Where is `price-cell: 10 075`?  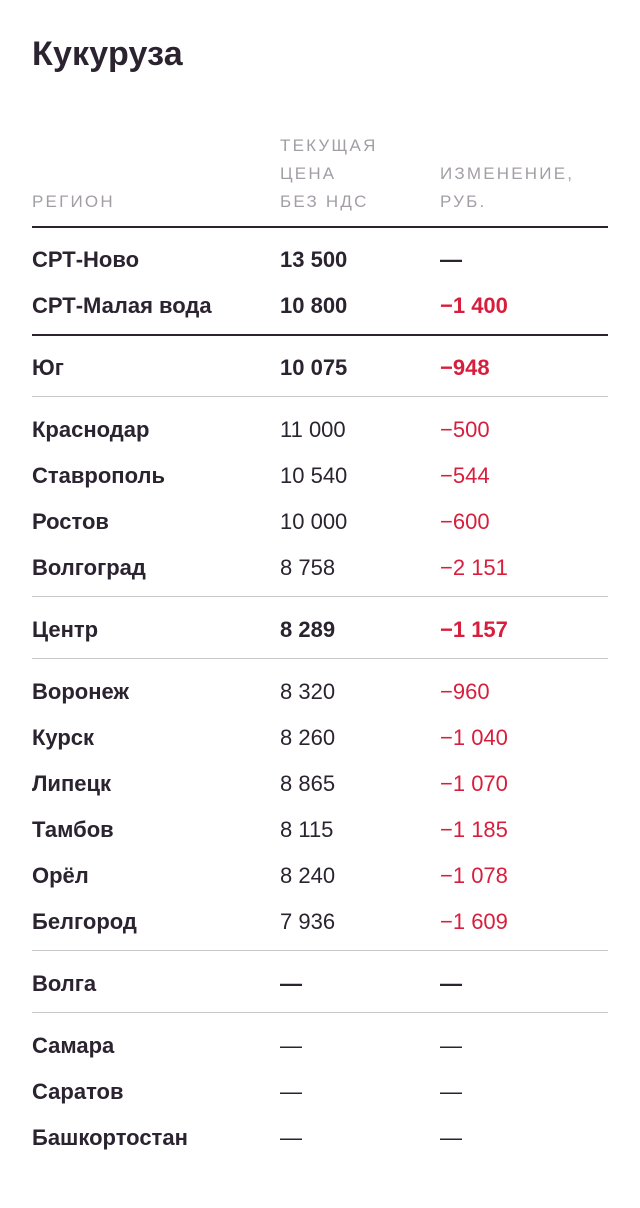 price-cell: 10 075 is located at coordinates (314, 367).